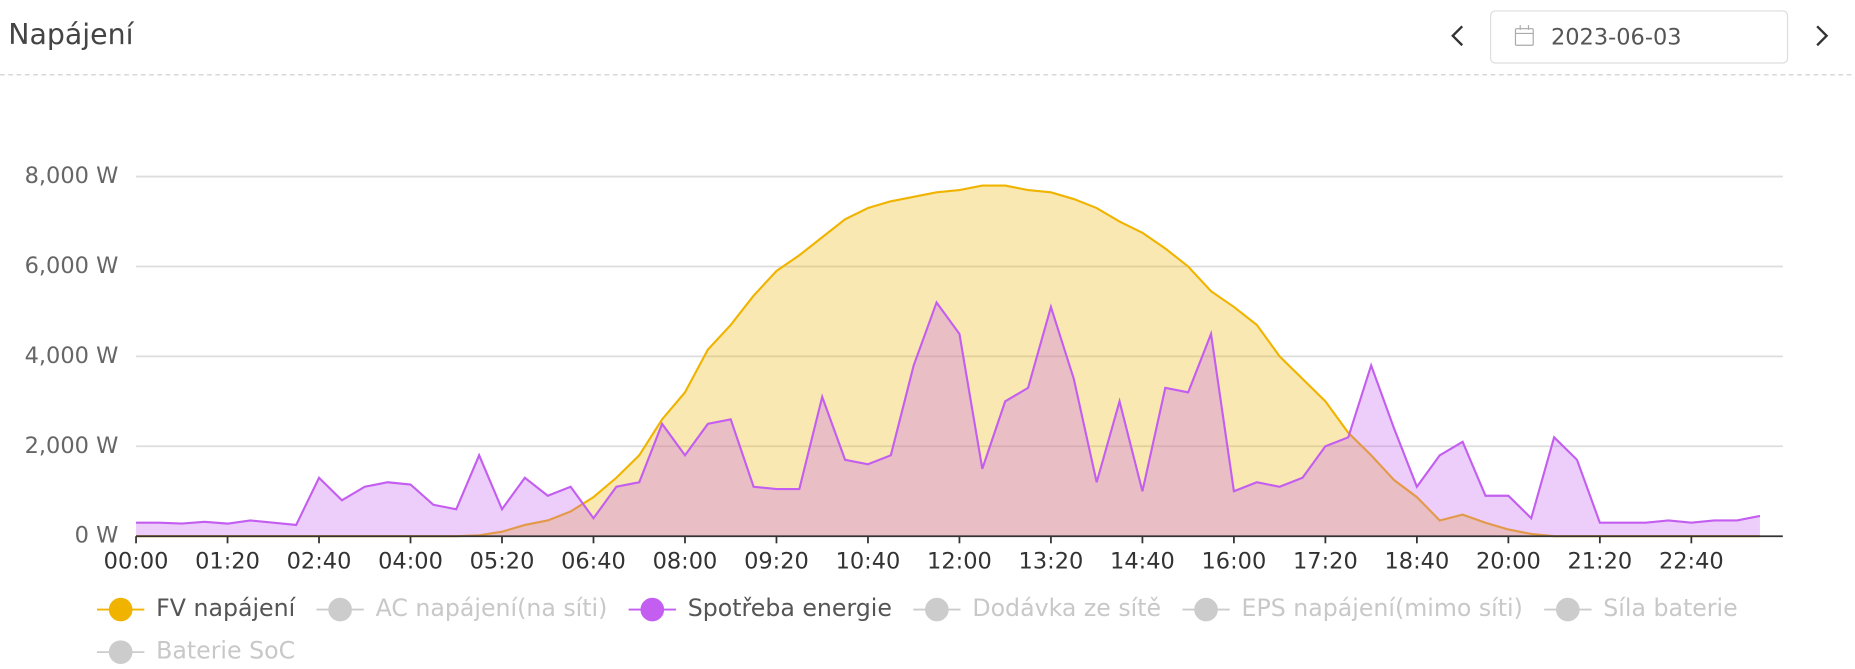  I want to click on x-tick-label: 06:40, so click(593, 562).